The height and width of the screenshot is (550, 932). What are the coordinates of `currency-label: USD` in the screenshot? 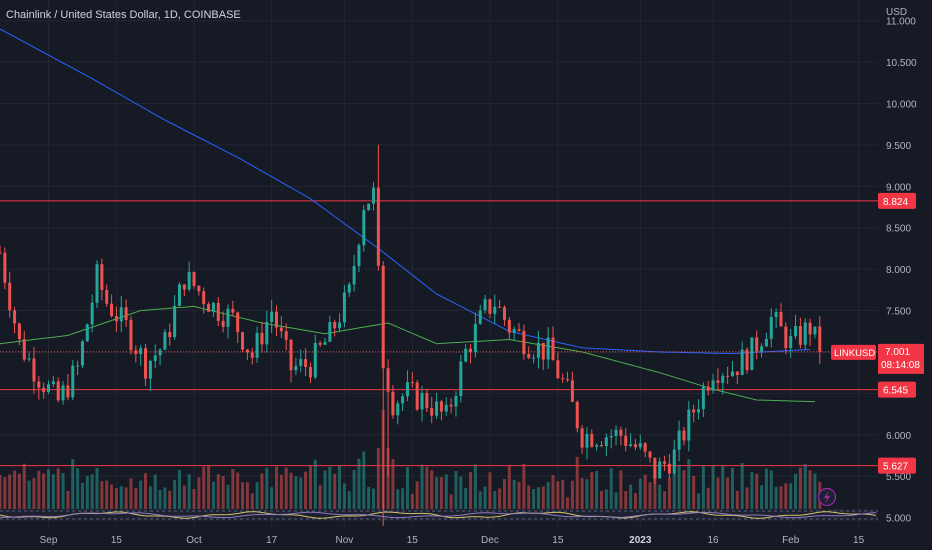 It's located at (896, 12).